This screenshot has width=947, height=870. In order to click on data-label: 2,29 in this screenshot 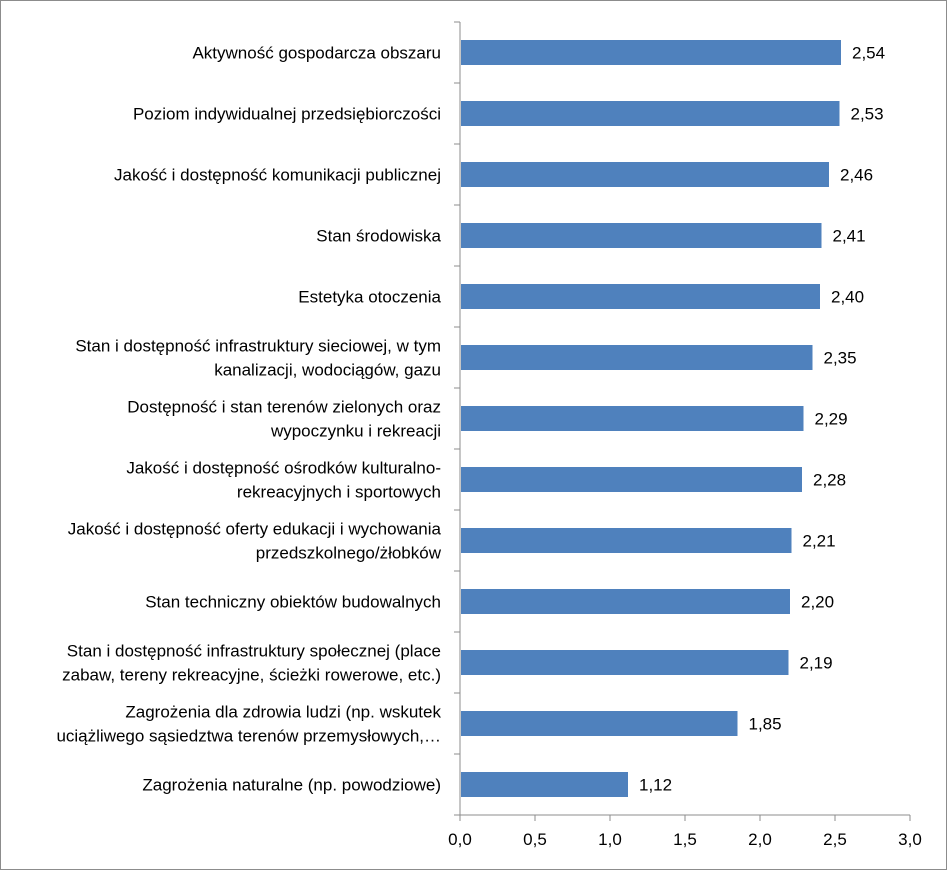, I will do `click(831, 419)`.